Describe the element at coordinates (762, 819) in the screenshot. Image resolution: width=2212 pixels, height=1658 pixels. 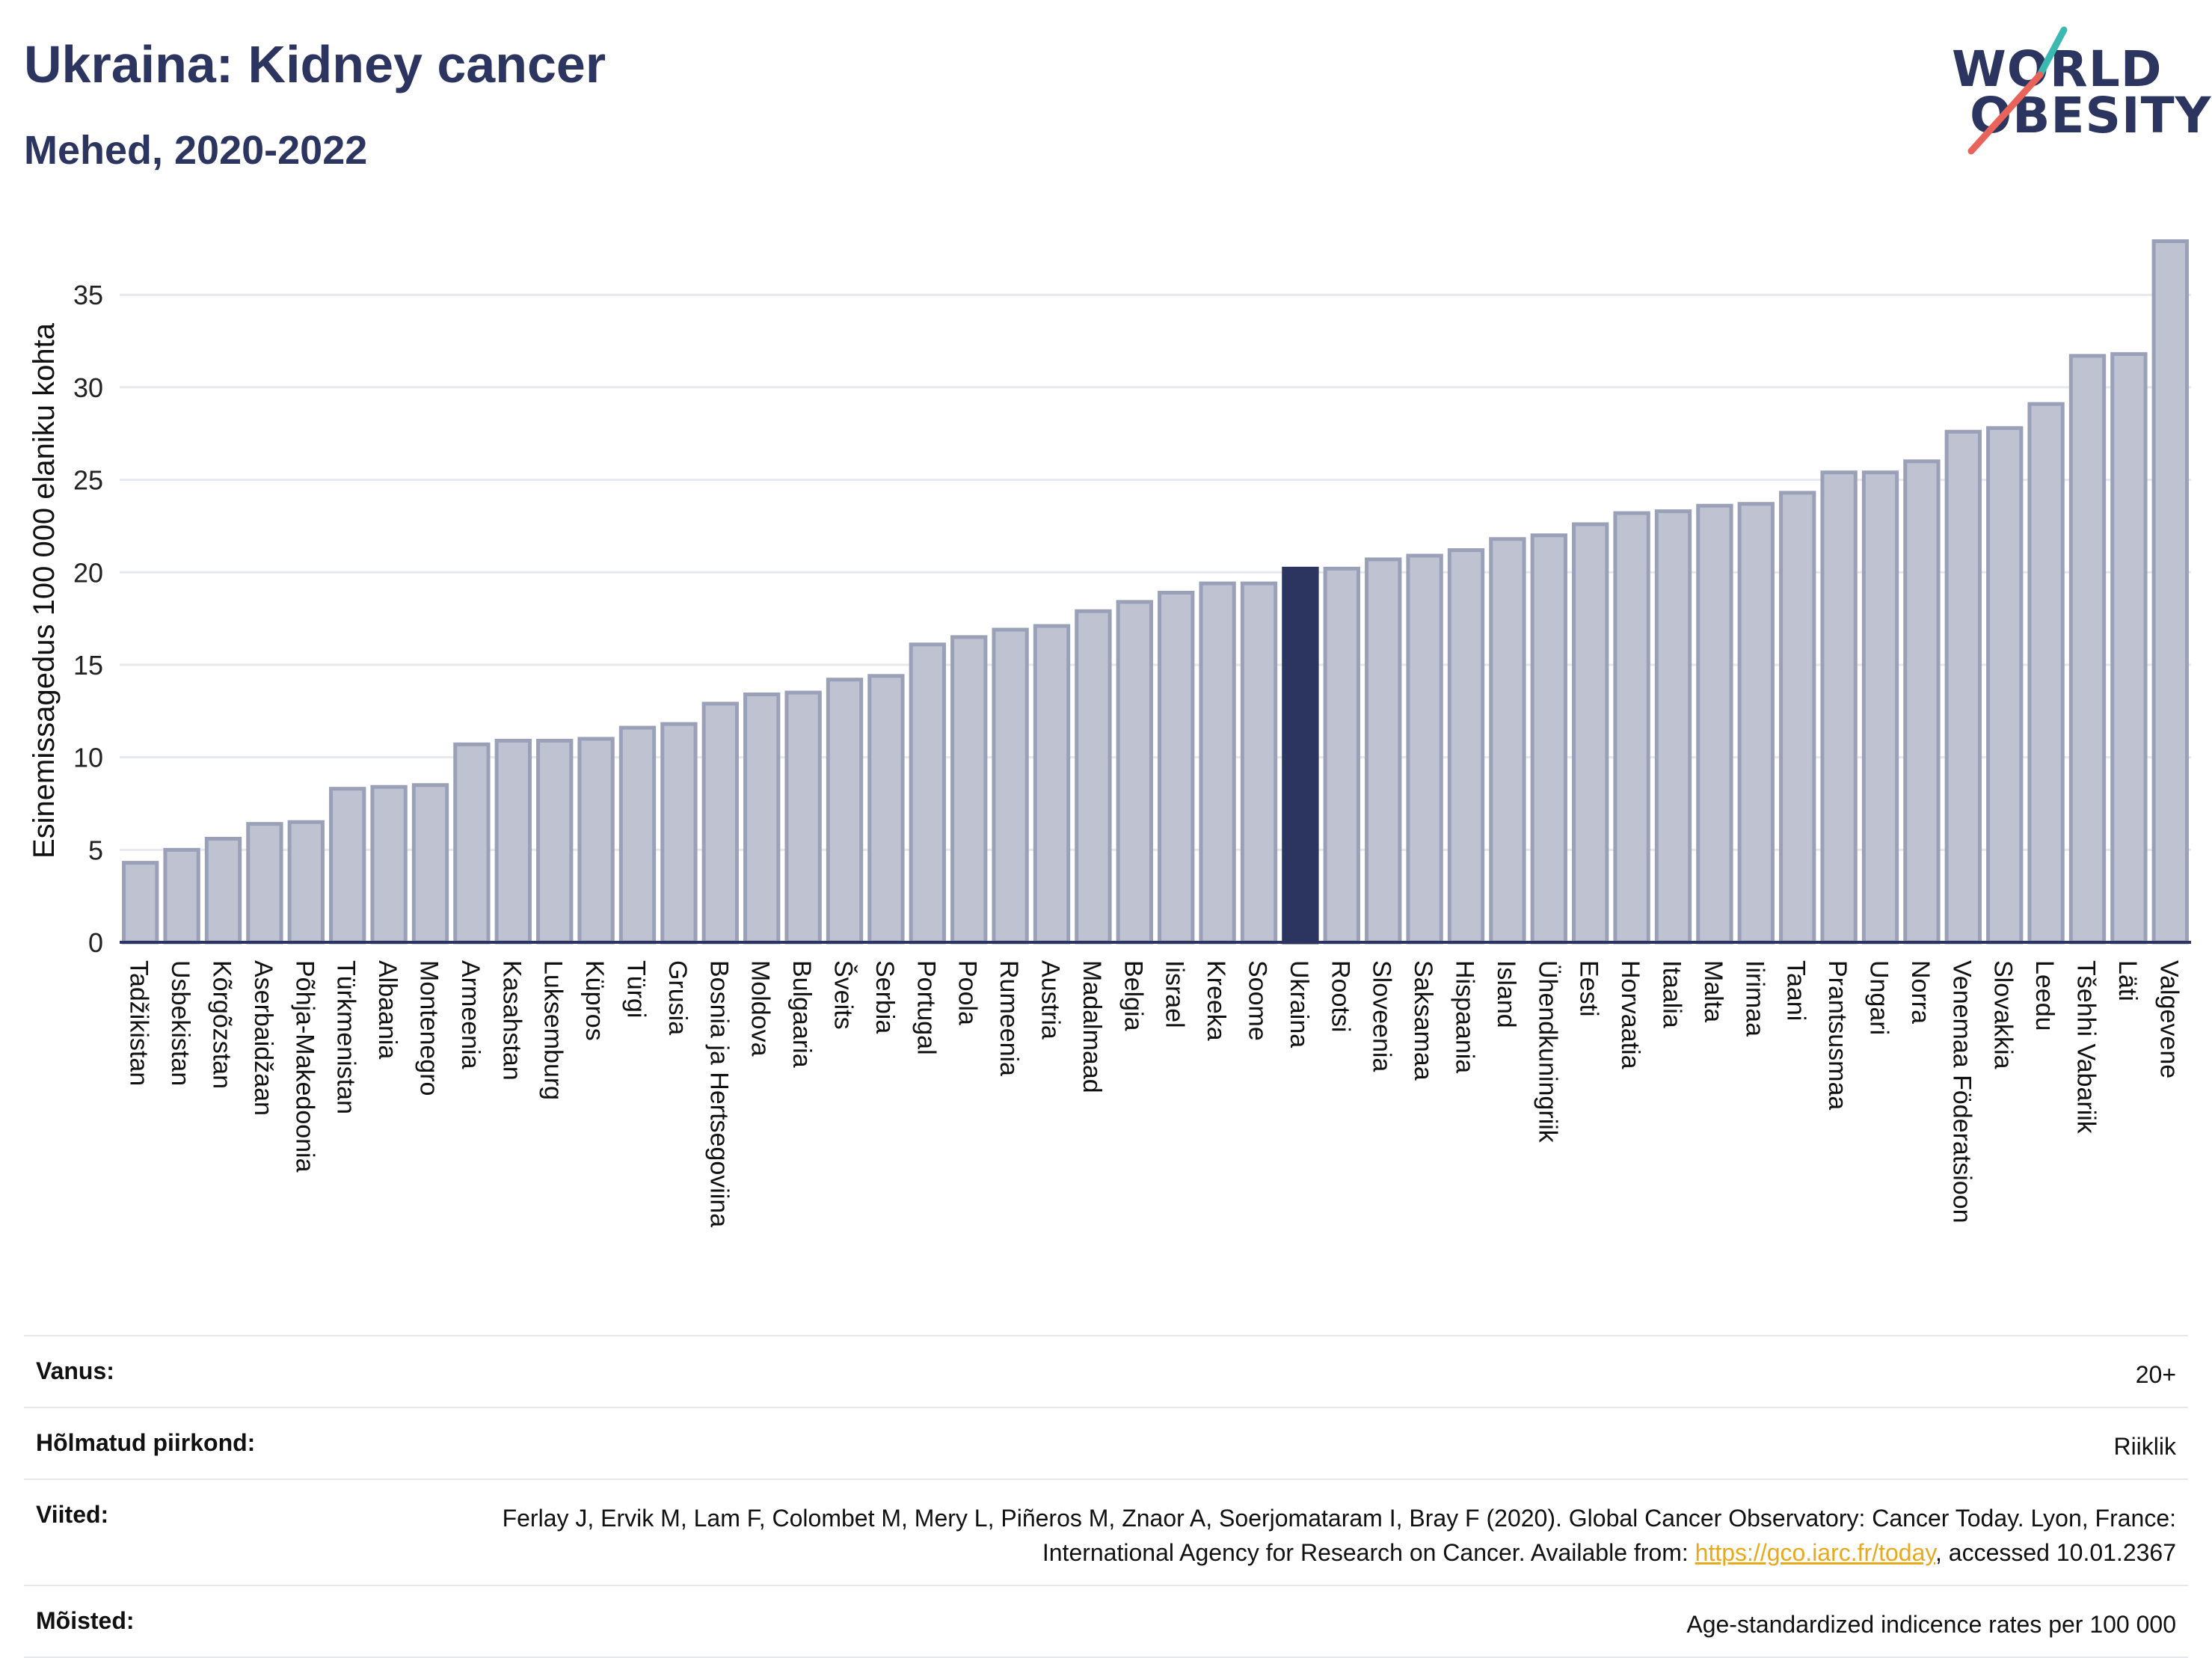
I see `bar-Moldova` at that location.